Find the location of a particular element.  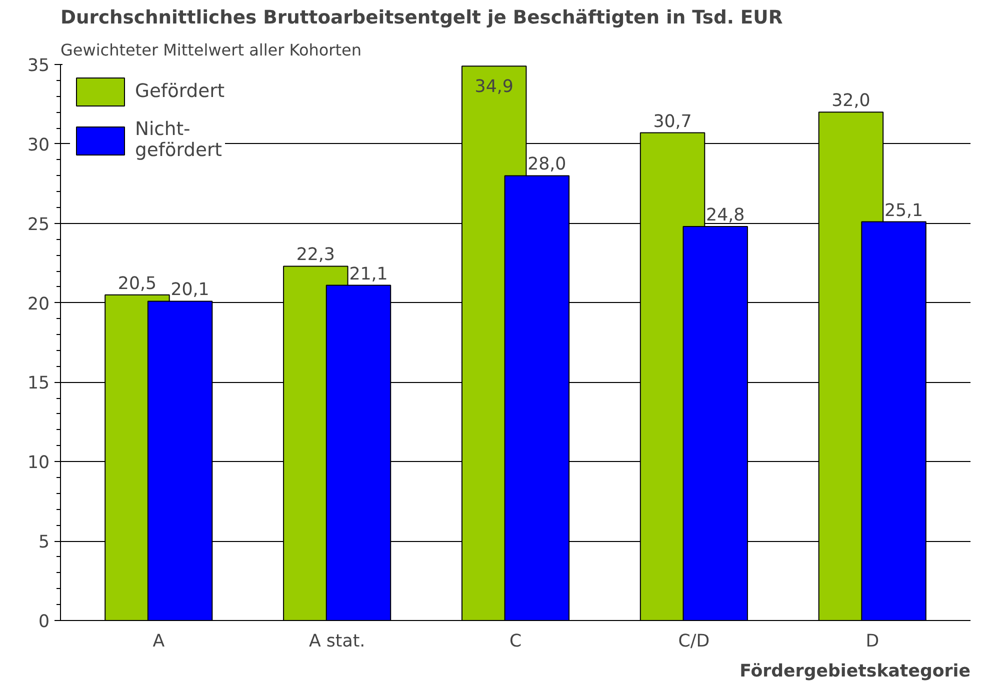

y-tick-label: 35 is located at coordinates (38, 66).